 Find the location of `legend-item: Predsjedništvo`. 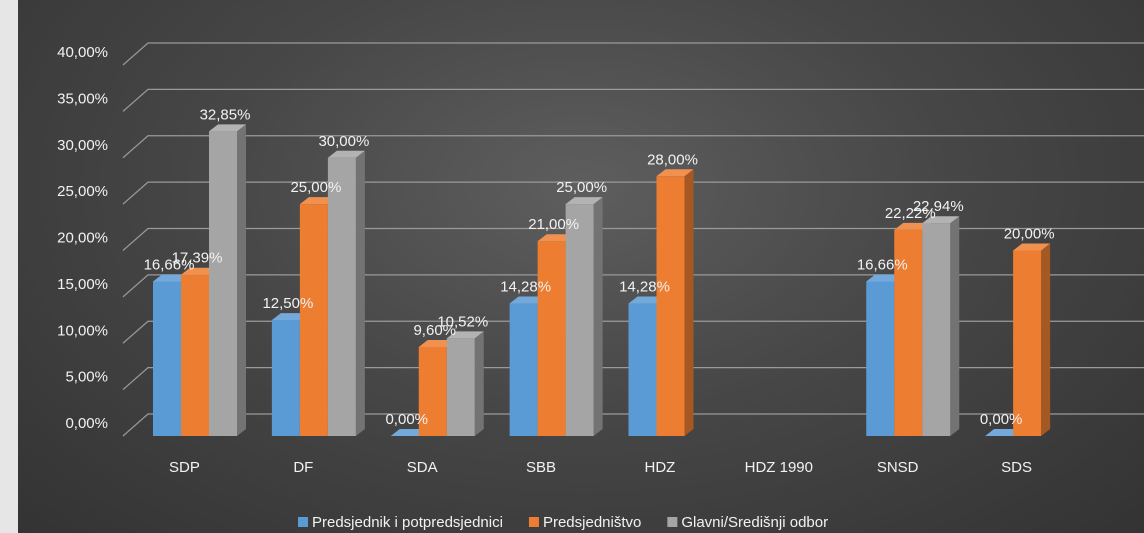

legend-item: Predsjedništvo is located at coordinates (584, 522).